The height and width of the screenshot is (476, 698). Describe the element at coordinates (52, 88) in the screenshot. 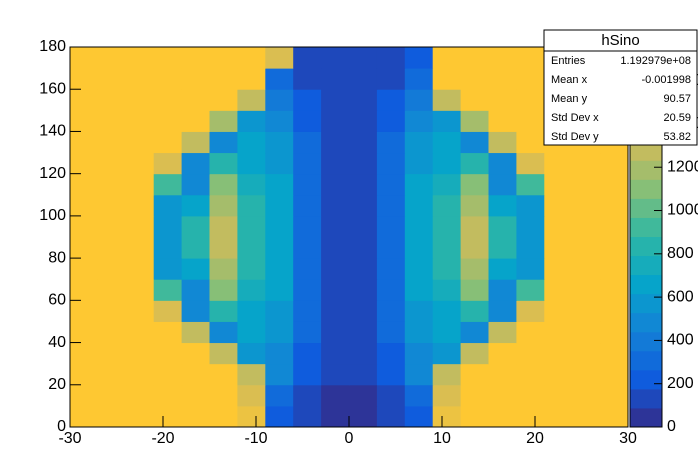

I see `y-tick-label: 160` at that location.